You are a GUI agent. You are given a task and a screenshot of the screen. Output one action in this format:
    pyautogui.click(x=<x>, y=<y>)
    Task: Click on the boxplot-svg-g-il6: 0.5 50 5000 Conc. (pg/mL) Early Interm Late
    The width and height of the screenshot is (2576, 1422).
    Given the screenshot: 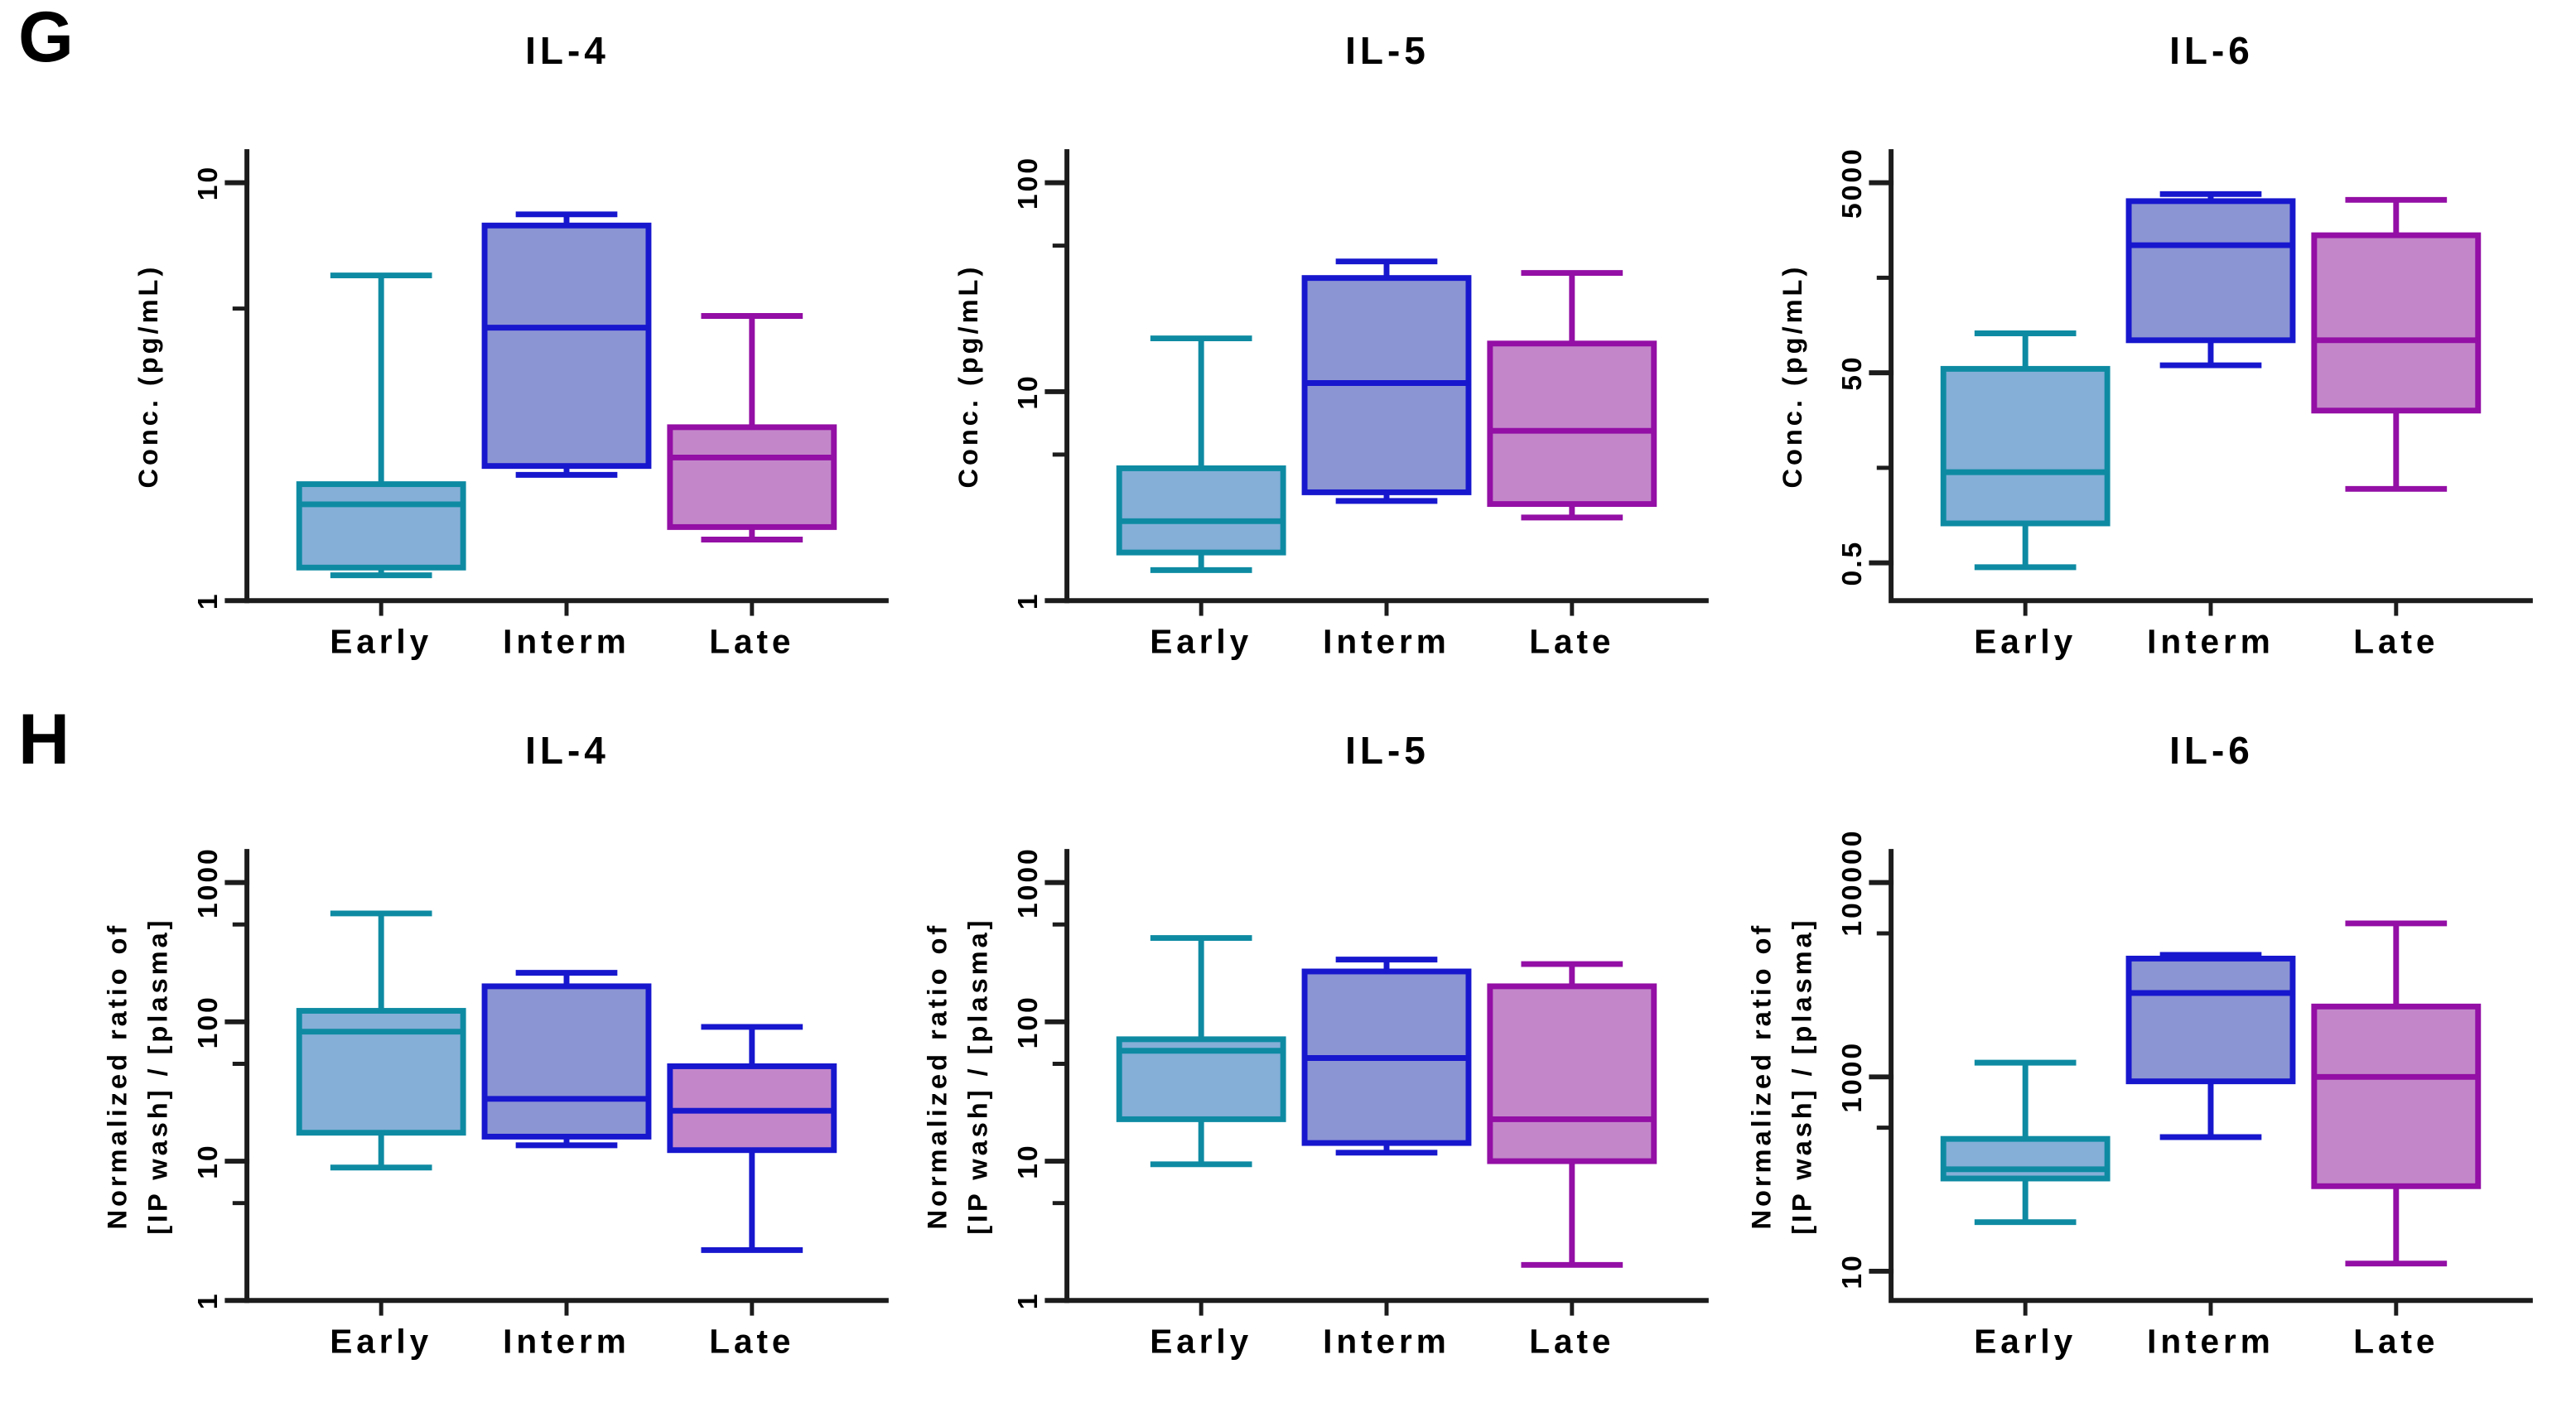 What is the action you would take?
    pyautogui.click(x=2155, y=404)
    